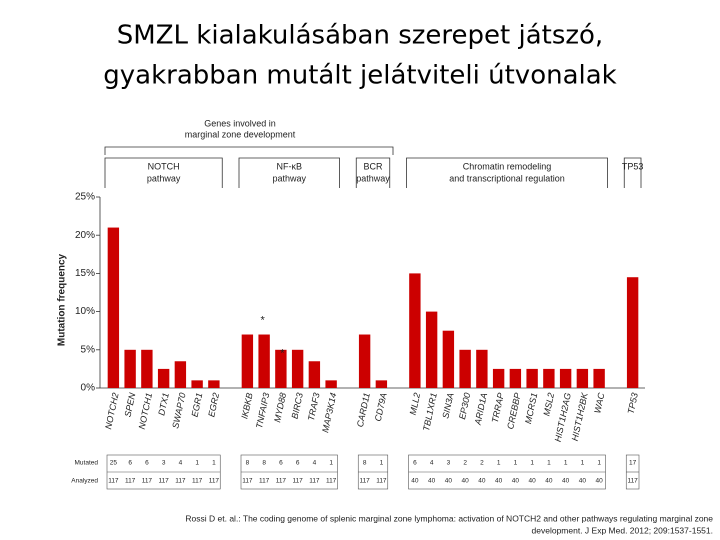 The image size is (720, 540). What do you see at coordinates (464, 406) in the screenshot?
I see `x-tick-label: EP300` at bounding box center [464, 406].